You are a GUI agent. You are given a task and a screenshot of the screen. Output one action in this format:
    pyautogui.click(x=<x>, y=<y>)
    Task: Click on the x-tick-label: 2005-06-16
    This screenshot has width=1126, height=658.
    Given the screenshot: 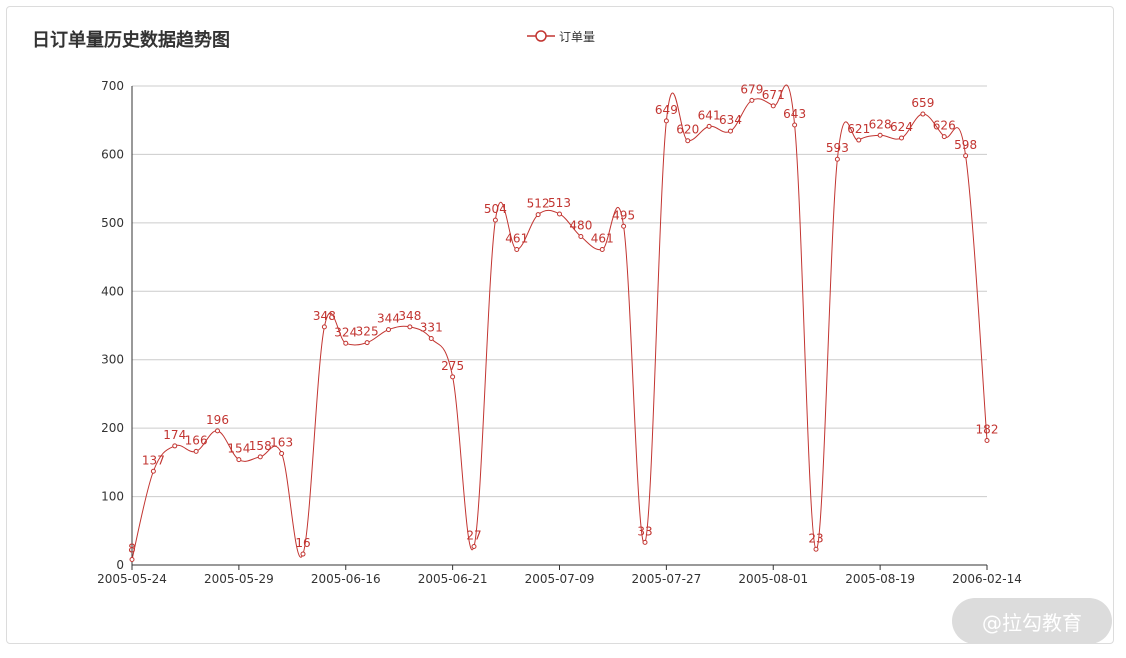 What is the action you would take?
    pyautogui.click(x=346, y=579)
    